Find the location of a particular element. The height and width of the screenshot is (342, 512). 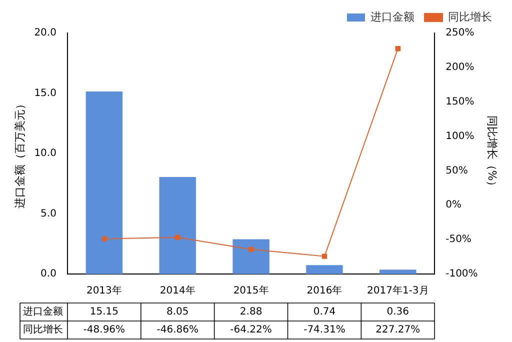

y2-tick-label: 0% is located at coordinates (454, 205).